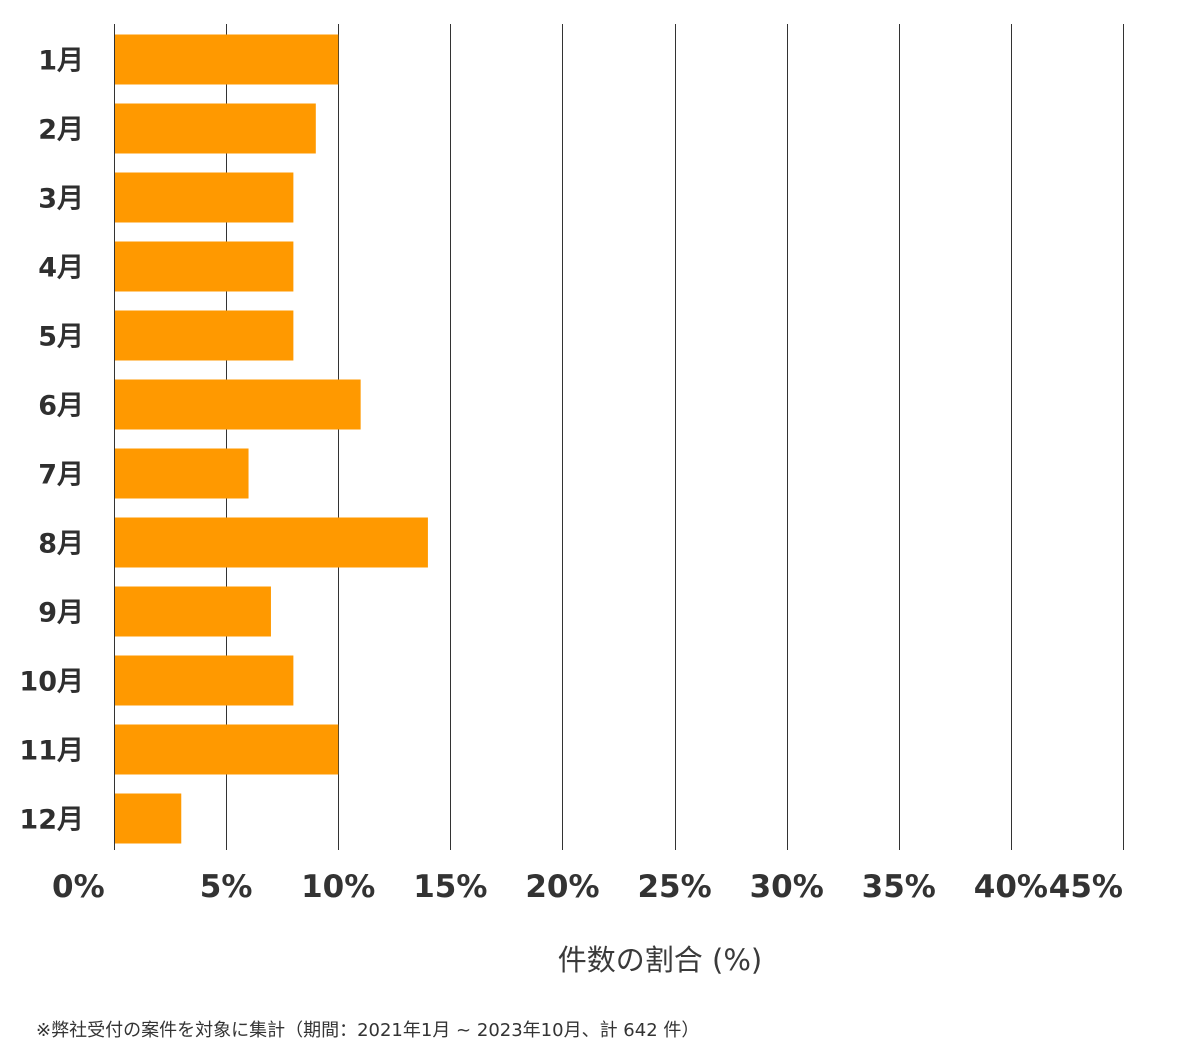 Image resolution: width=1200 pixels, height=1060 pixels. What do you see at coordinates (899, 887) in the screenshot?
I see `x-tick-label: 35%` at bounding box center [899, 887].